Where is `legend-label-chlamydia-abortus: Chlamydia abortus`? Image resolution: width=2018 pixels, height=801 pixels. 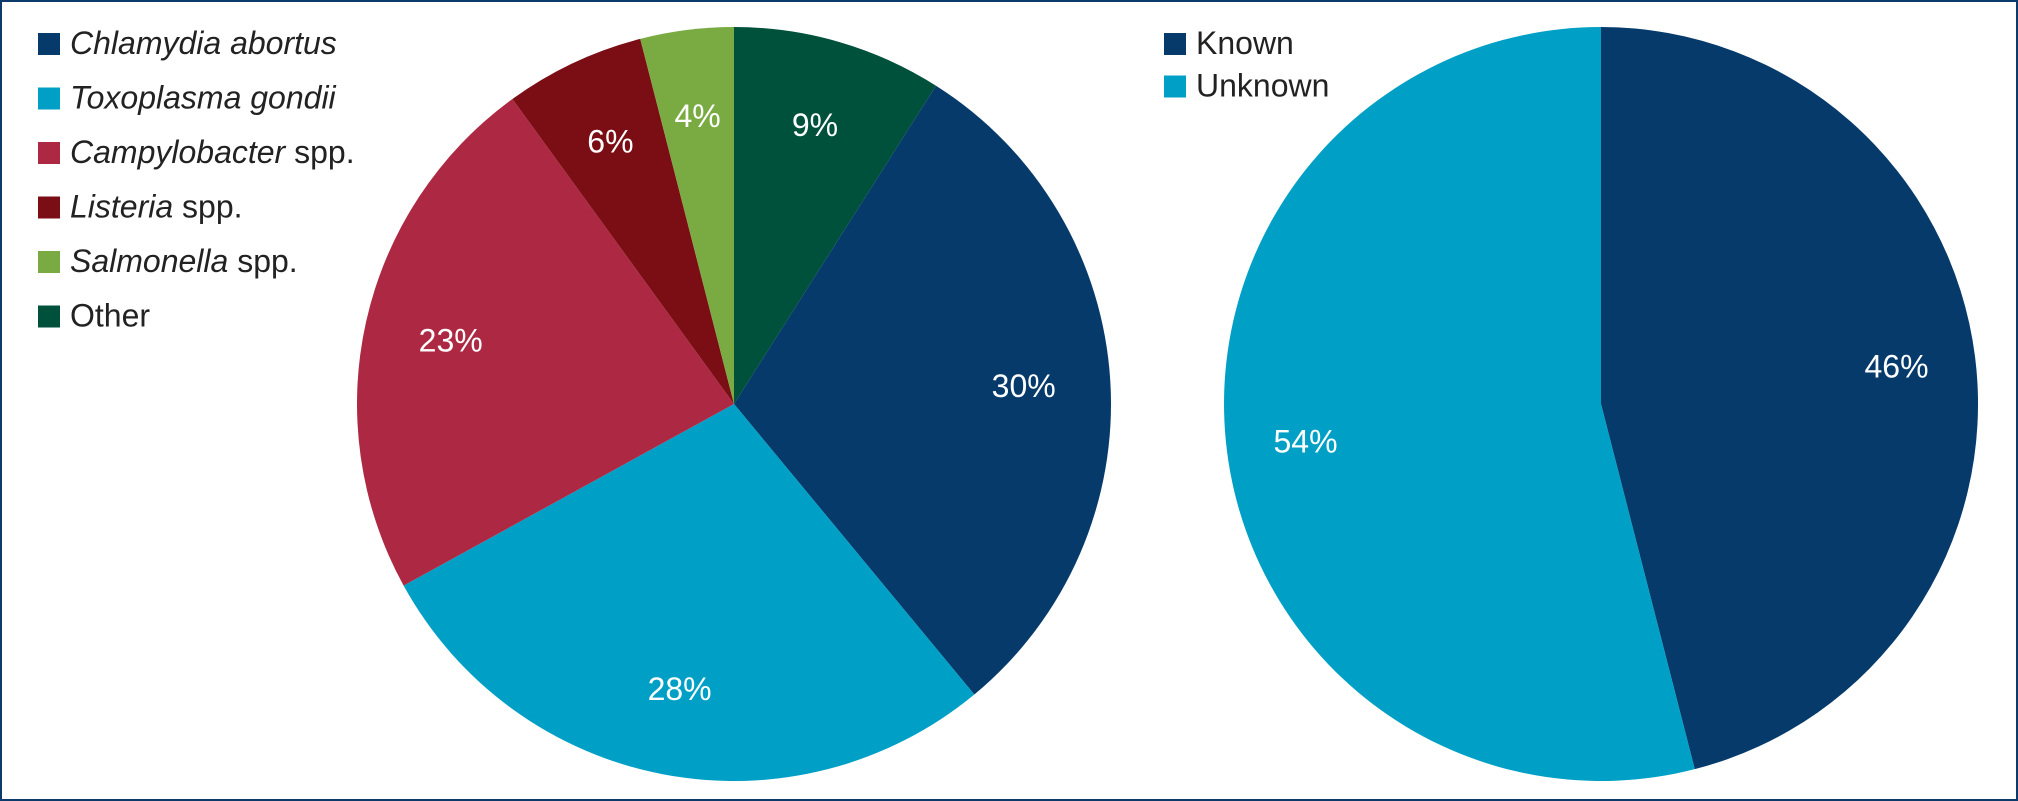 legend-label-chlamydia-abortus: Chlamydia abortus is located at coordinates (203, 43).